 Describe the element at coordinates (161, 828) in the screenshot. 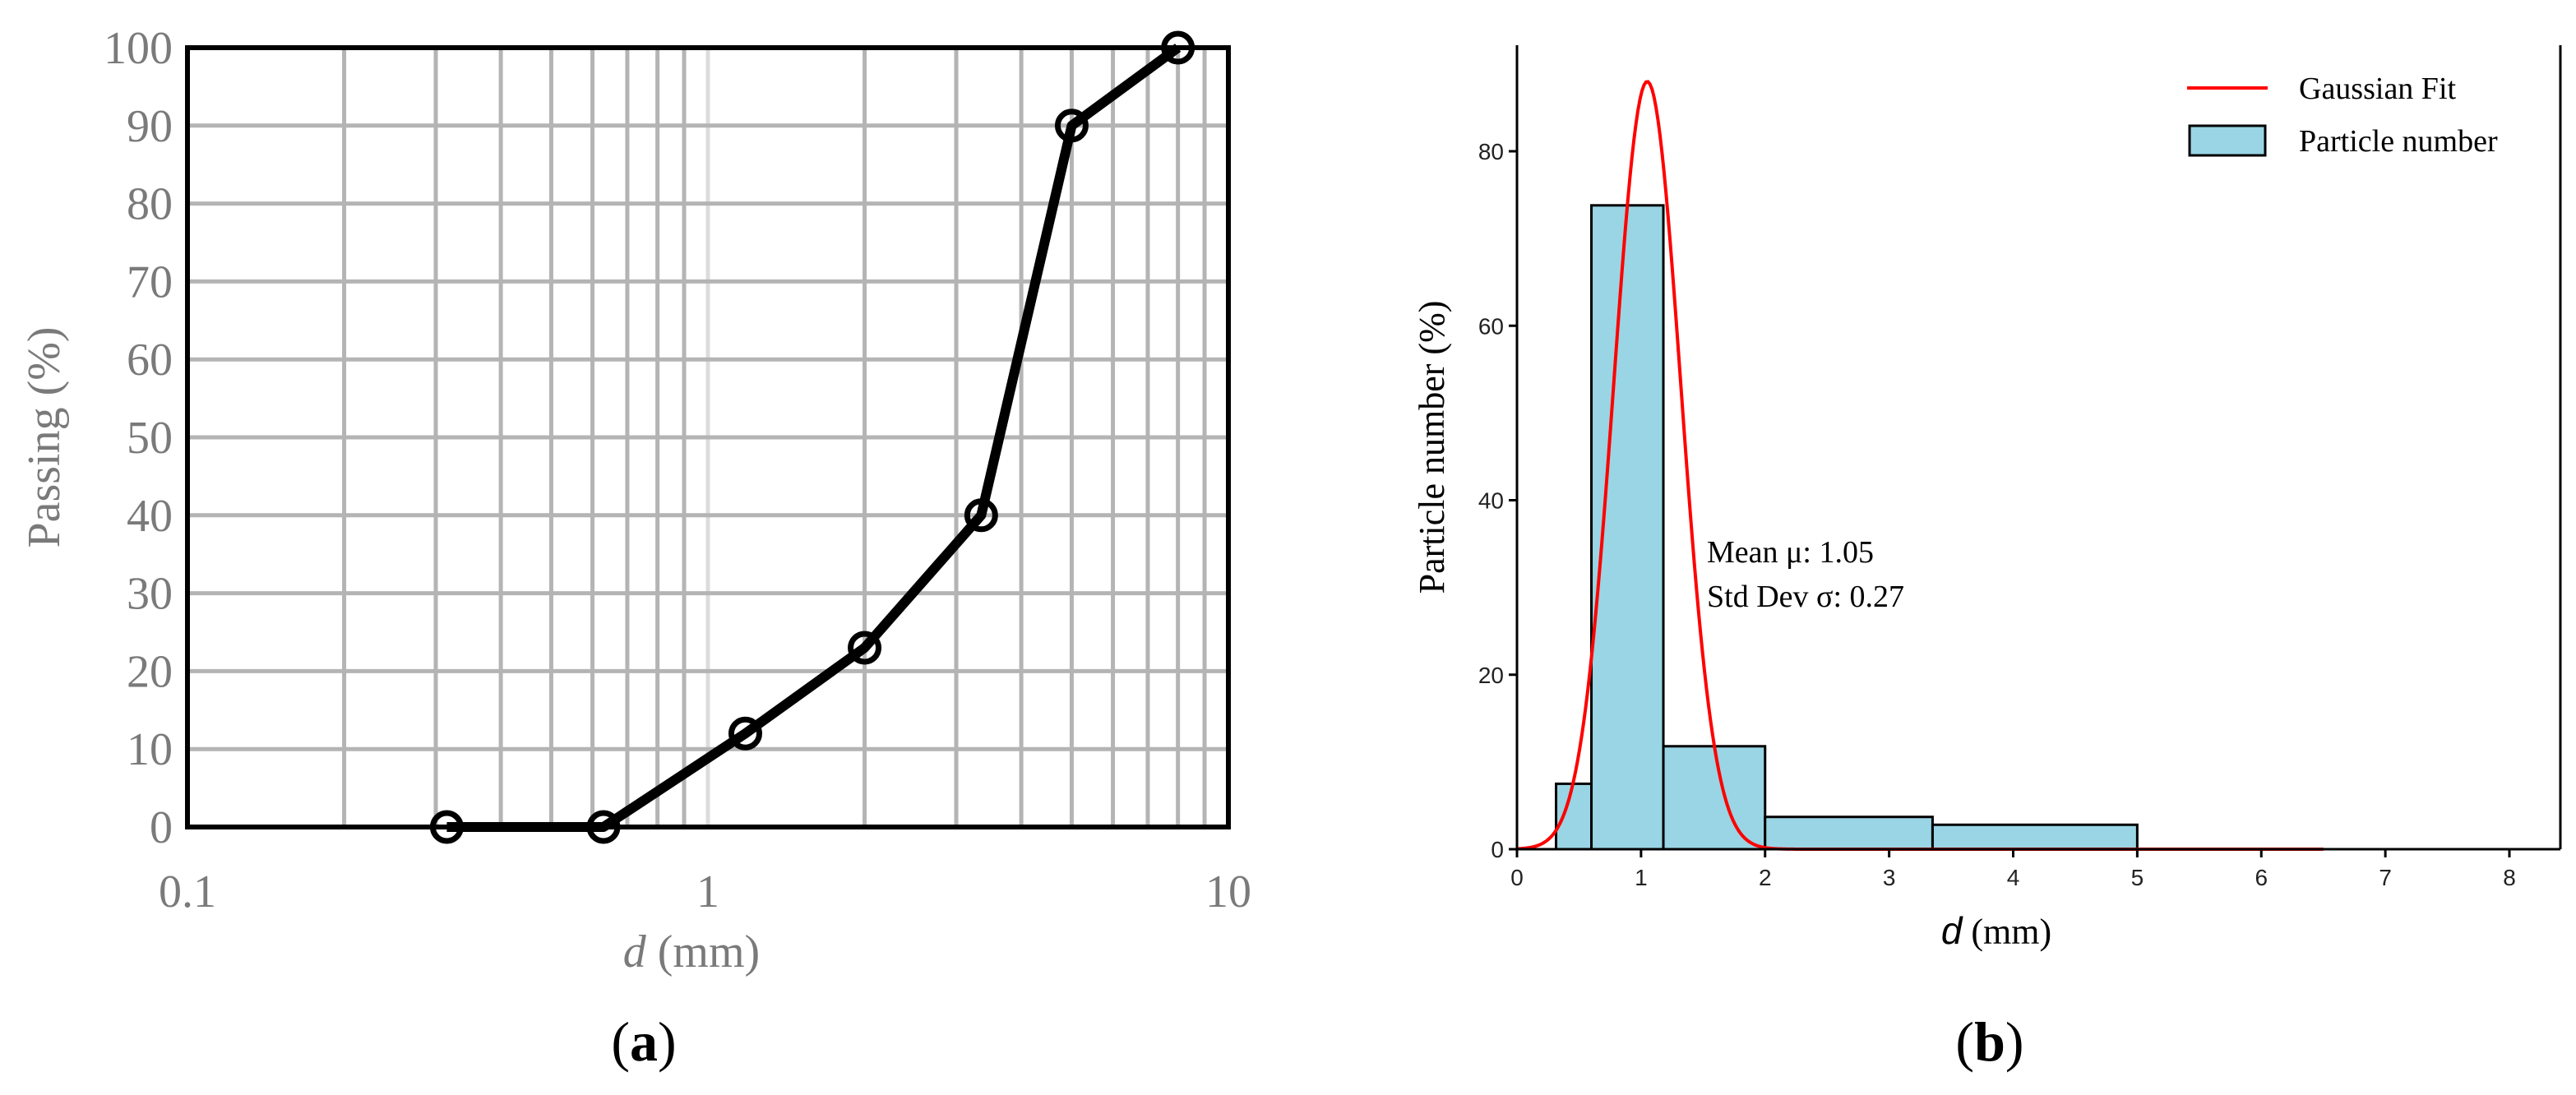

I see `a-y-tick-label: 0` at that location.